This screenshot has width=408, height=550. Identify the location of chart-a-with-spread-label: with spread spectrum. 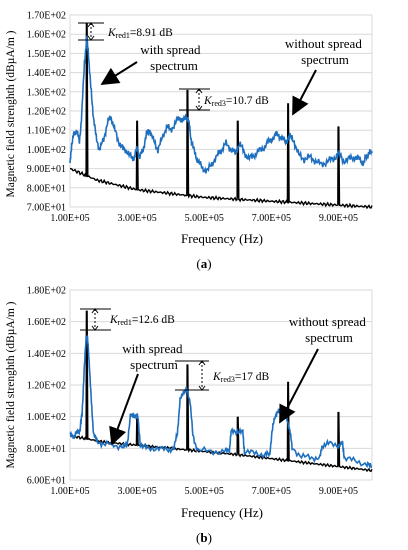
(172, 57).